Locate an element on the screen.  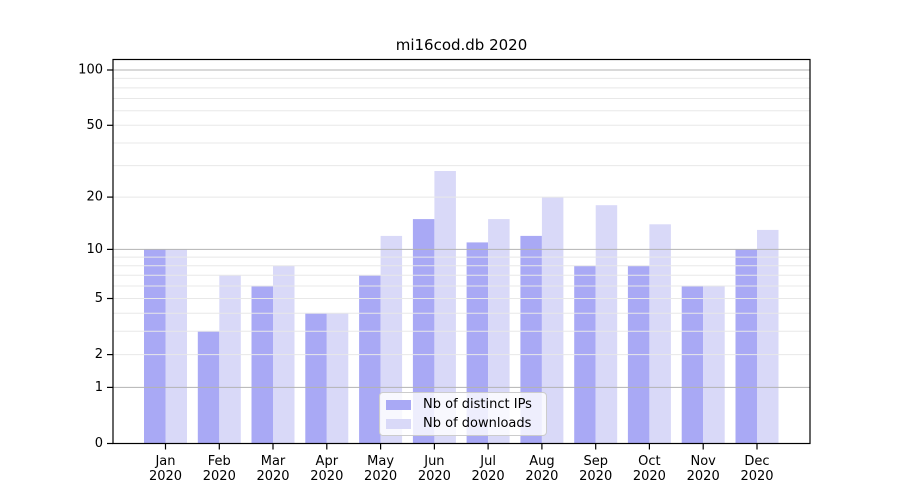
x-tick-label-month-sep: Sep is located at coordinates (595, 461).